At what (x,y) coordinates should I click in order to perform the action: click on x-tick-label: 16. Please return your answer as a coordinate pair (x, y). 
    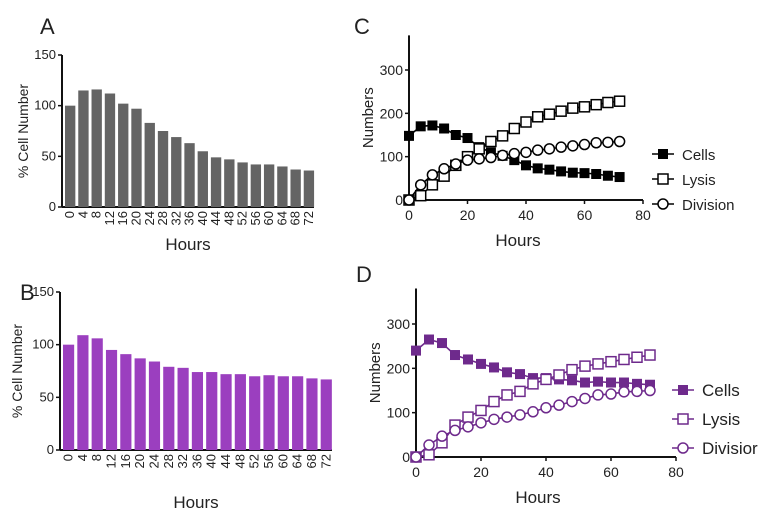
    Looking at the image, I should click on (125, 461).